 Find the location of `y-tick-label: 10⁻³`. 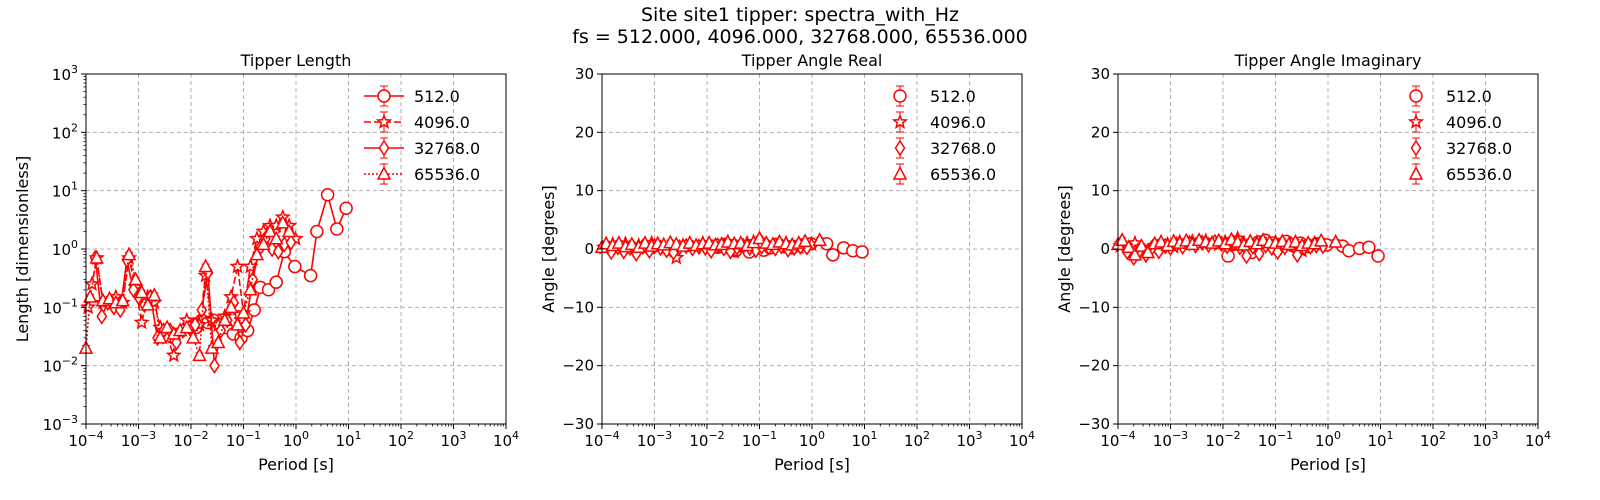

y-tick-label: 10⁻³ is located at coordinates (60, 423).